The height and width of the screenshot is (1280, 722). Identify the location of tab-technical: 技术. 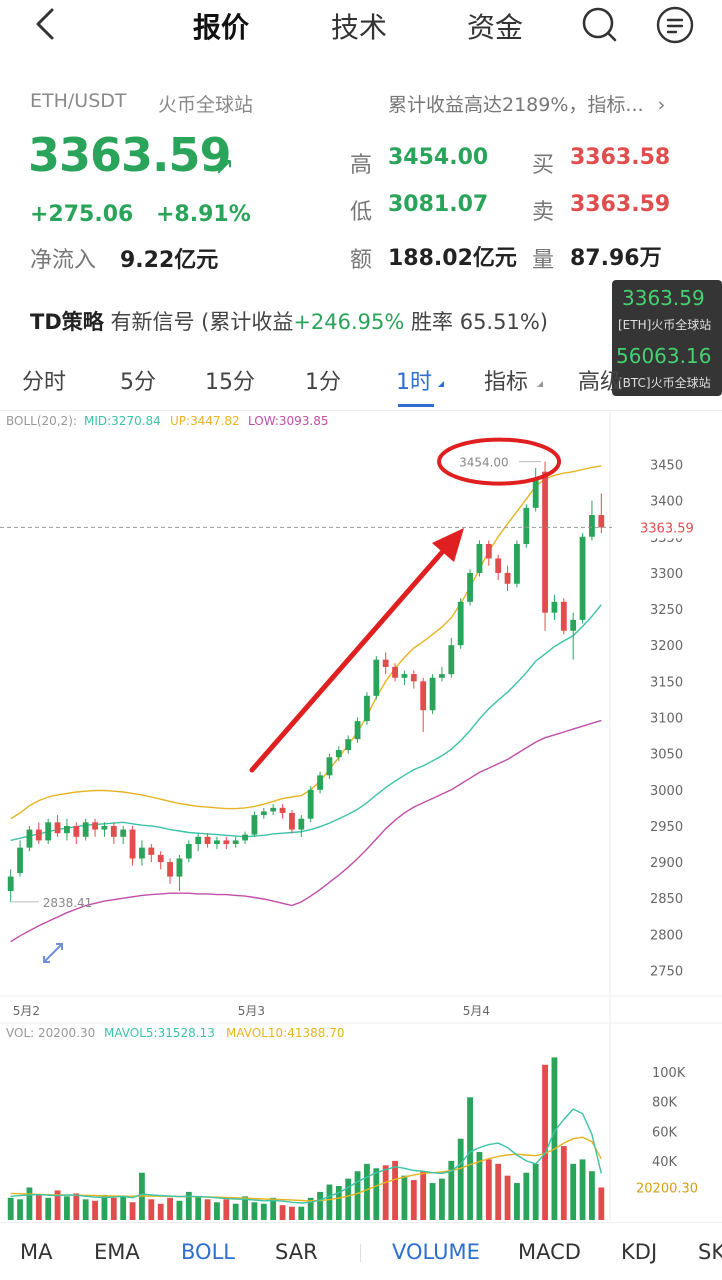
(359, 27).